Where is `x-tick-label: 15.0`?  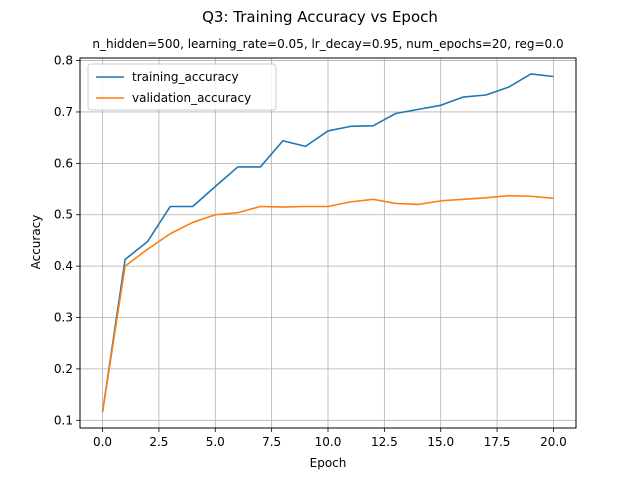
x-tick-label: 15.0 is located at coordinates (440, 442).